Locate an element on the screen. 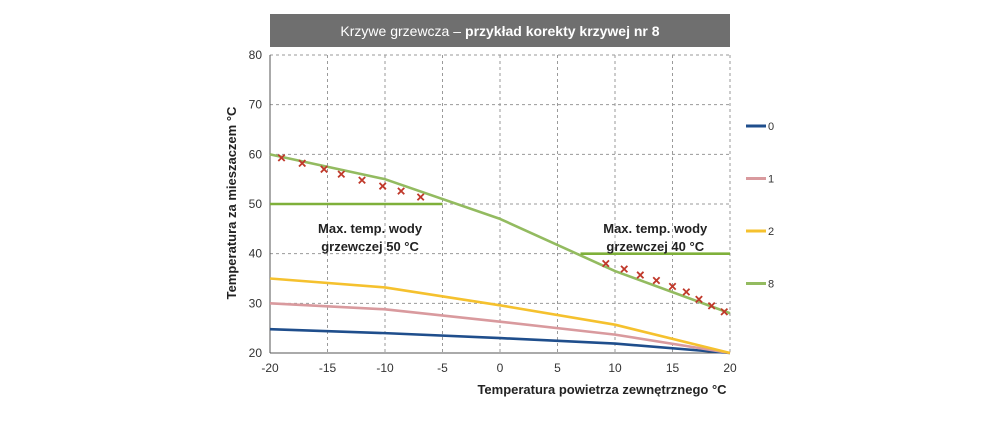  annotation-text: grzewczej 40 °C is located at coordinates (655, 246).